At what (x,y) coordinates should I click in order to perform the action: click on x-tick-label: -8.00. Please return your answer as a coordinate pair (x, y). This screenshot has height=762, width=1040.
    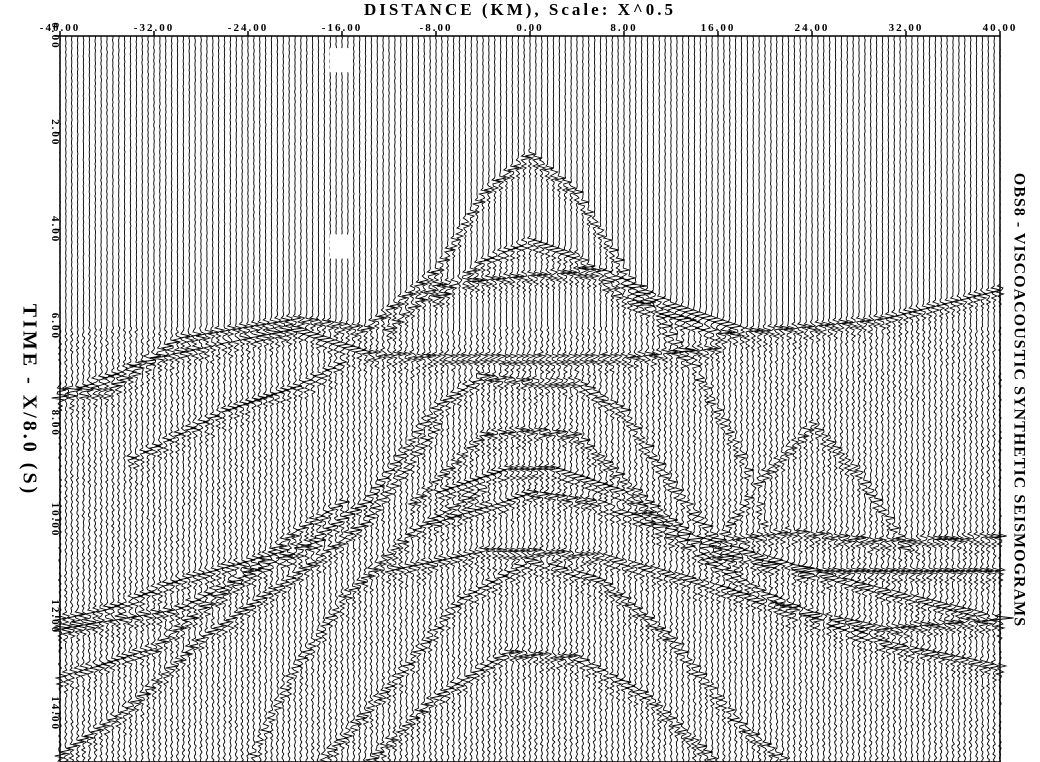
    Looking at the image, I should click on (436, 28).